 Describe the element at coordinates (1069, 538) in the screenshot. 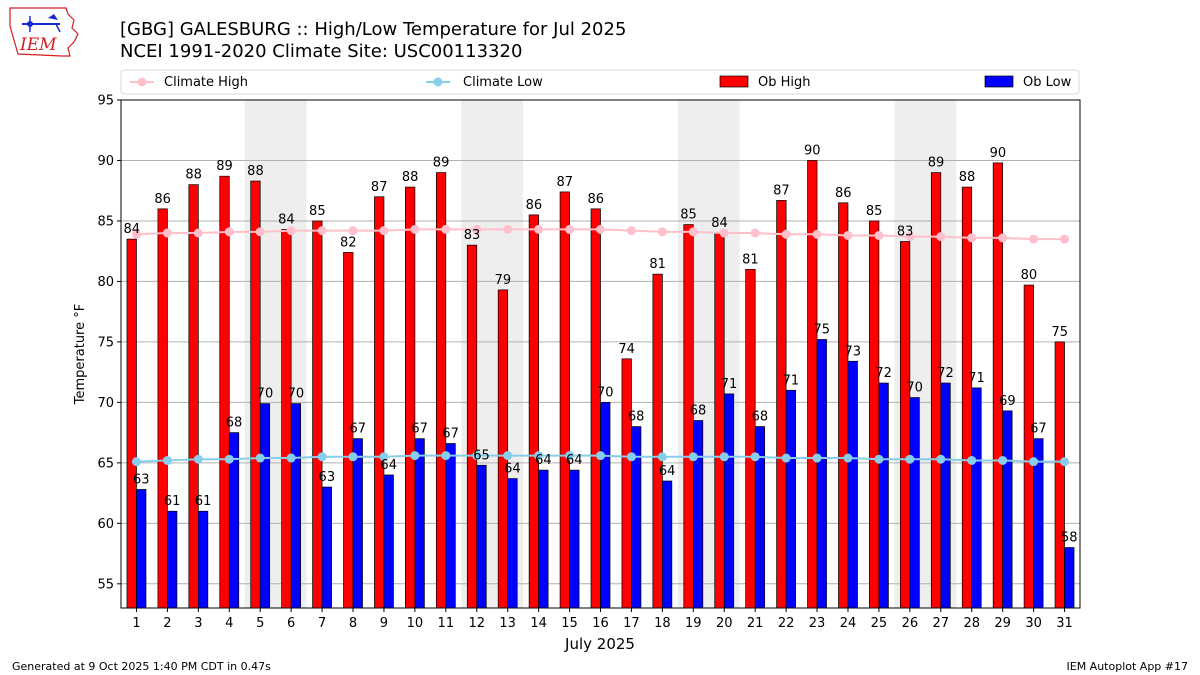

I see `ob-low-label: 58` at that location.